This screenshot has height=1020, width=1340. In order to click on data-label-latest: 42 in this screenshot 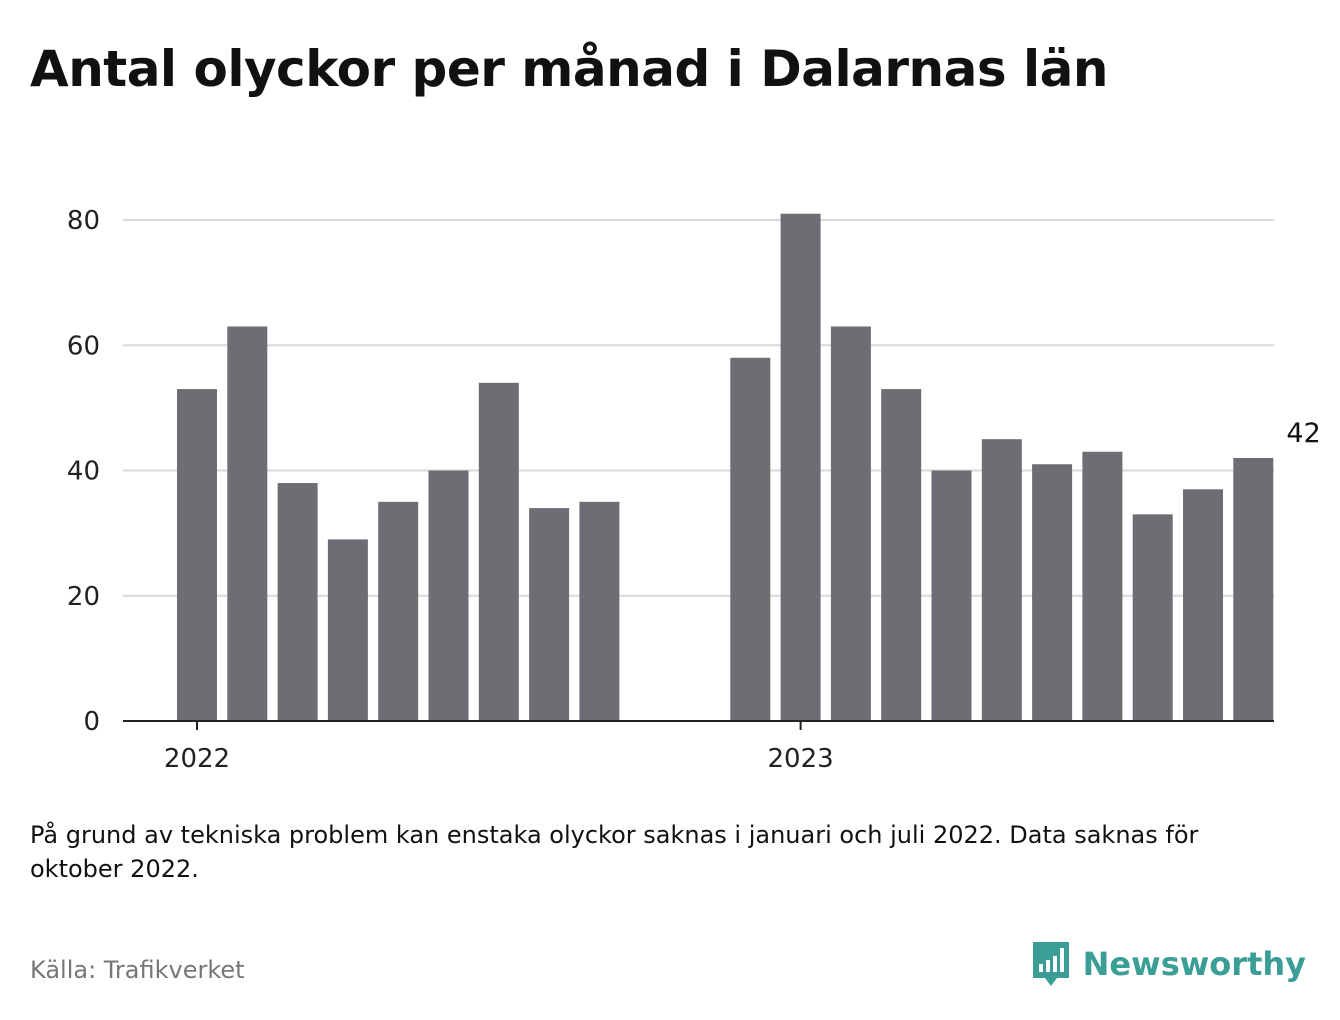, I will do `click(1303, 433)`.